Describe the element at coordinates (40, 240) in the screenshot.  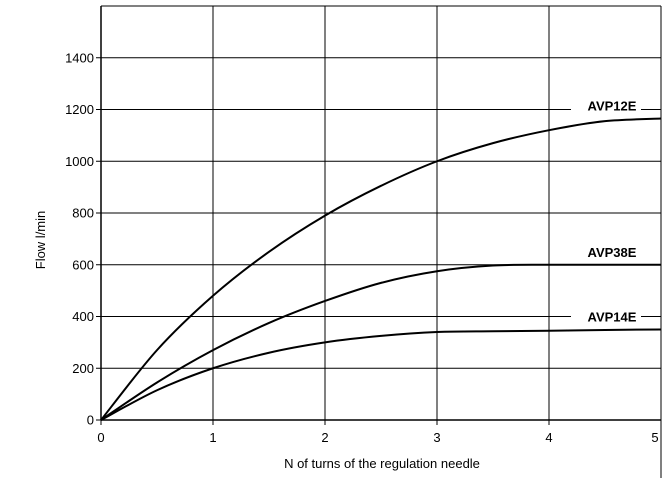
I see `y-axis-title: Flow l/min` at that location.